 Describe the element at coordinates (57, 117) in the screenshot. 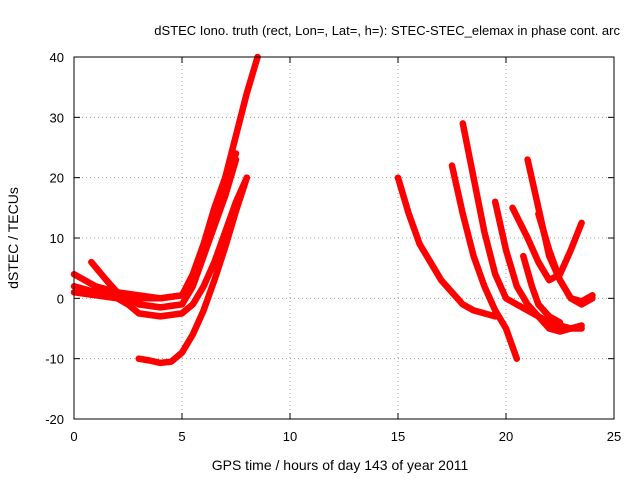

I see `y-tick-label: 30` at that location.